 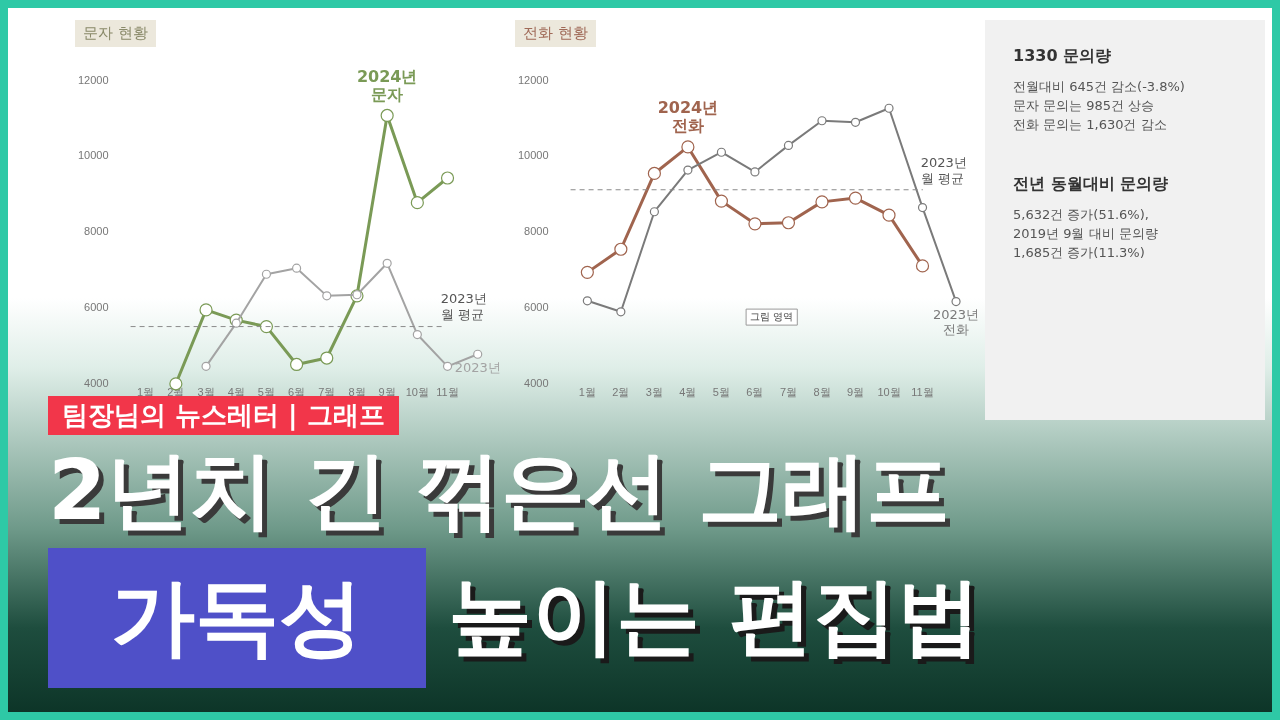 I want to click on text: 1,685건 증가(11.3%), so click(x=1079, y=253).